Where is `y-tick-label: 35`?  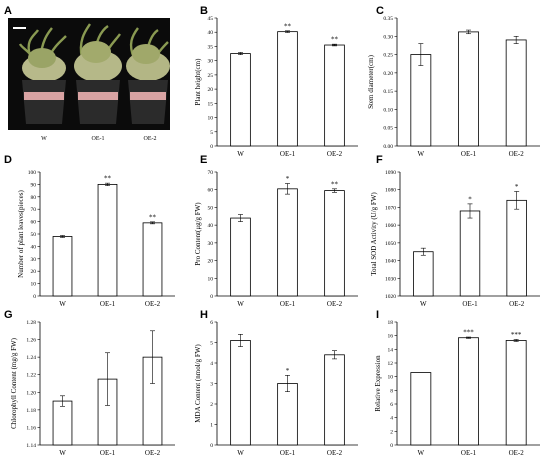
y-tick-label: 35 is located at coordinates (211, 47).